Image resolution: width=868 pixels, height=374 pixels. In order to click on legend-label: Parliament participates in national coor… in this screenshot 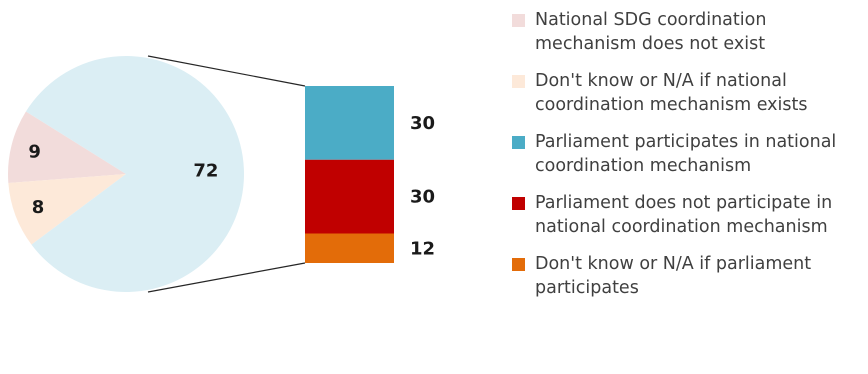, I will do `click(685, 154)`.